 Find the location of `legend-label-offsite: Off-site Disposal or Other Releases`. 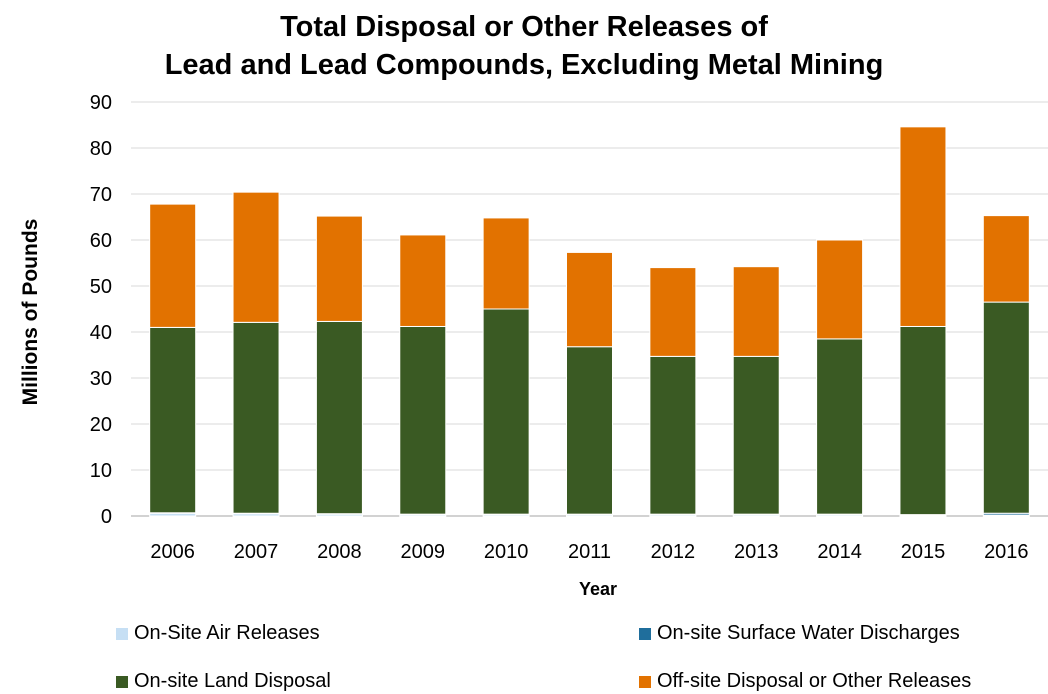

legend-label-offsite: Off-site Disposal or Other Releases is located at coordinates (814, 681).